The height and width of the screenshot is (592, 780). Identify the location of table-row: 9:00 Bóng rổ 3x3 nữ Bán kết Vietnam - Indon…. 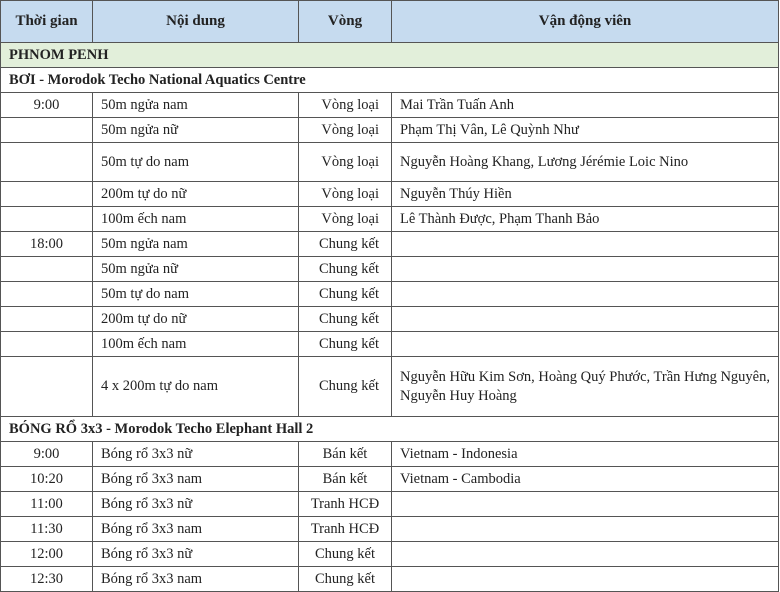
(389, 454).